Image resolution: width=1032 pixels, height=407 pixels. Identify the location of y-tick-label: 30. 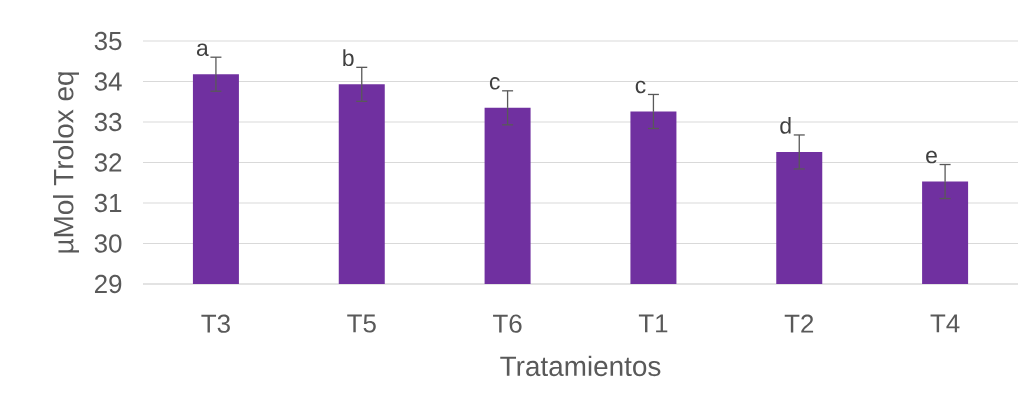
(108, 243).